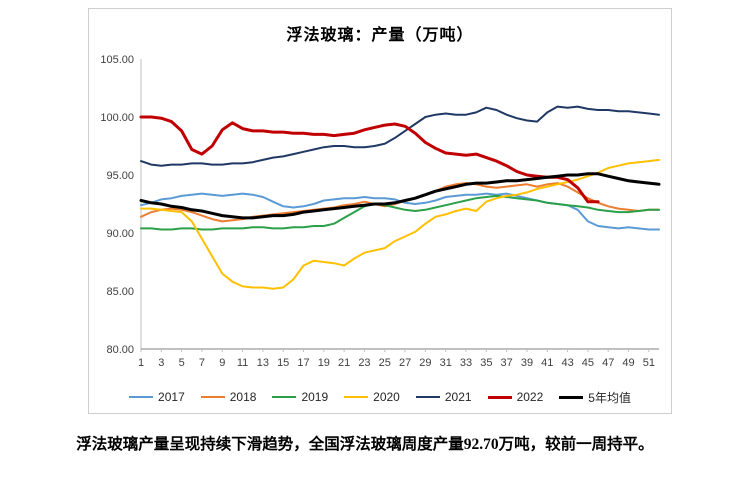 The height and width of the screenshot is (480, 730). I want to click on y-tick-label: 105.00, so click(117, 60).